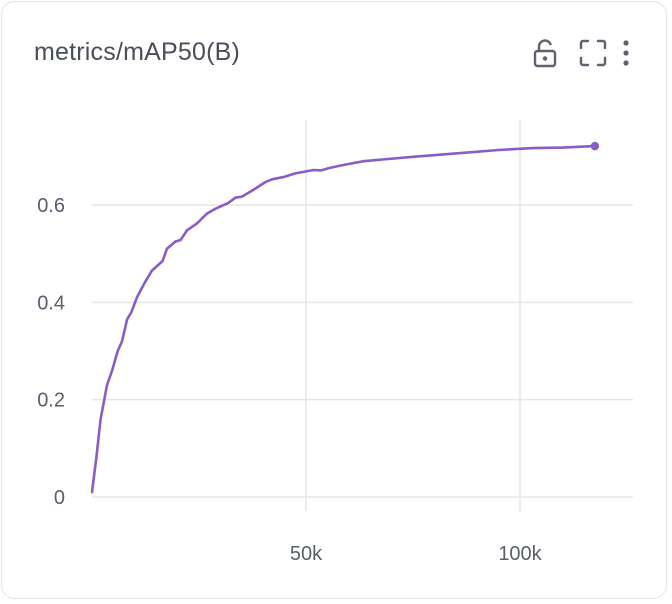  I want to click on x-tick-label: 100k, so click(520, 554).